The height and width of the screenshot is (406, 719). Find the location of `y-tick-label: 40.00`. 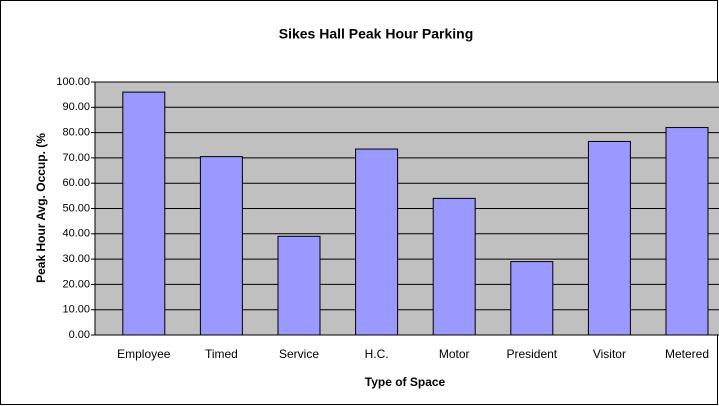

y-tick-label: 40.00 is located at coordinates (76, 234).